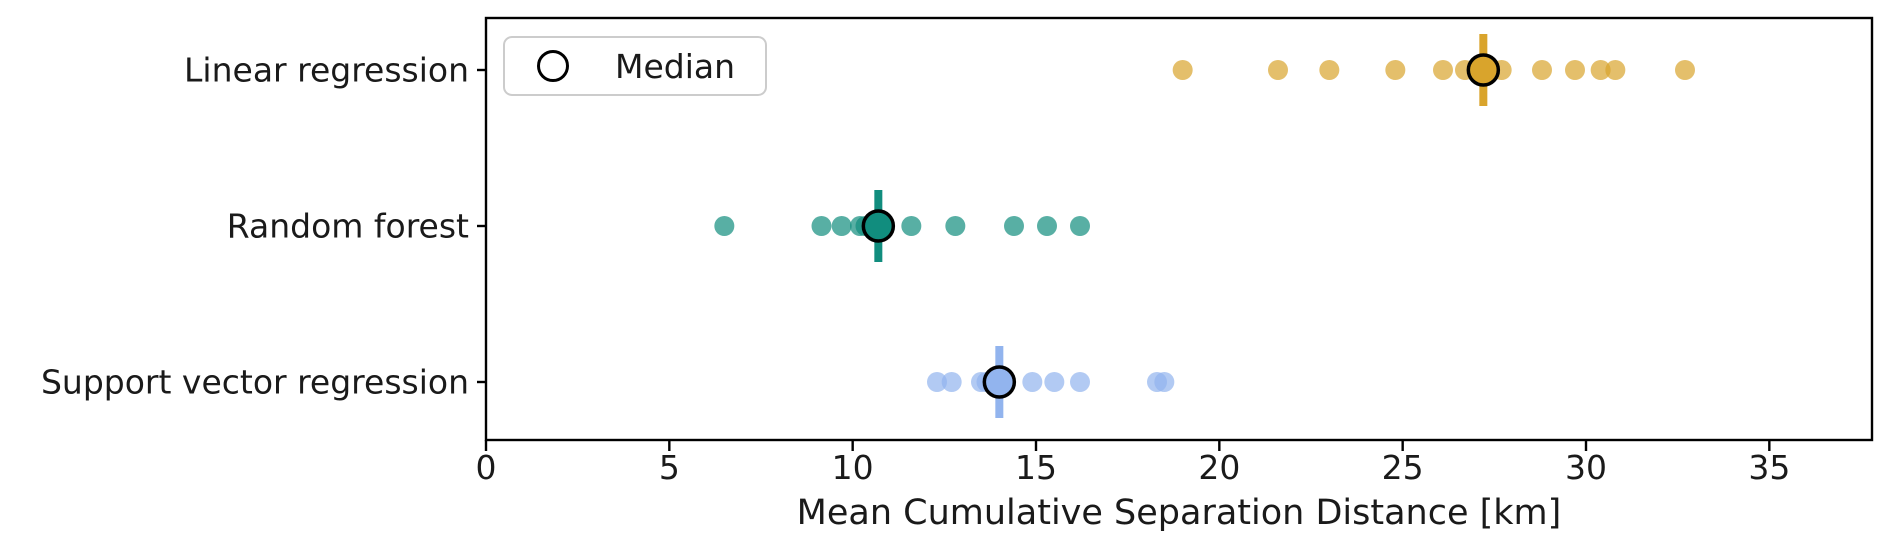 Image resolution: width=1892 pixels, height=547 pixels. I want to click on x-axis-tick-label: 35, so click(1769, 467).